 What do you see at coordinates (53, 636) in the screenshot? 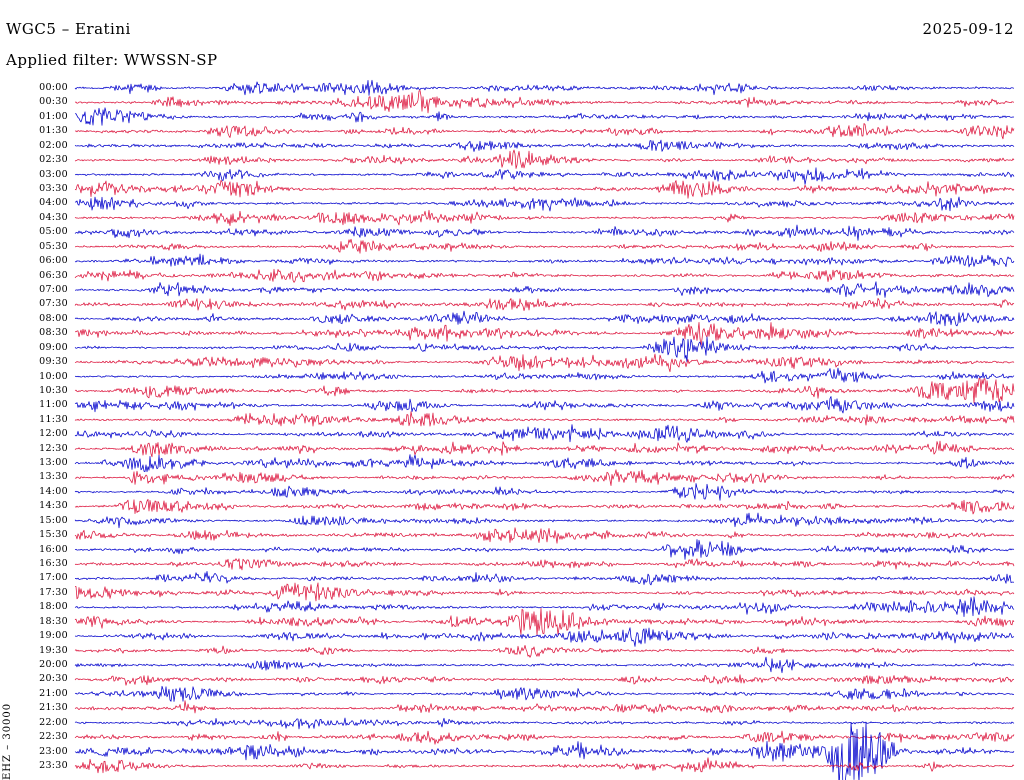
I see `time-label: 19:00` at bounding box center [53, 636].